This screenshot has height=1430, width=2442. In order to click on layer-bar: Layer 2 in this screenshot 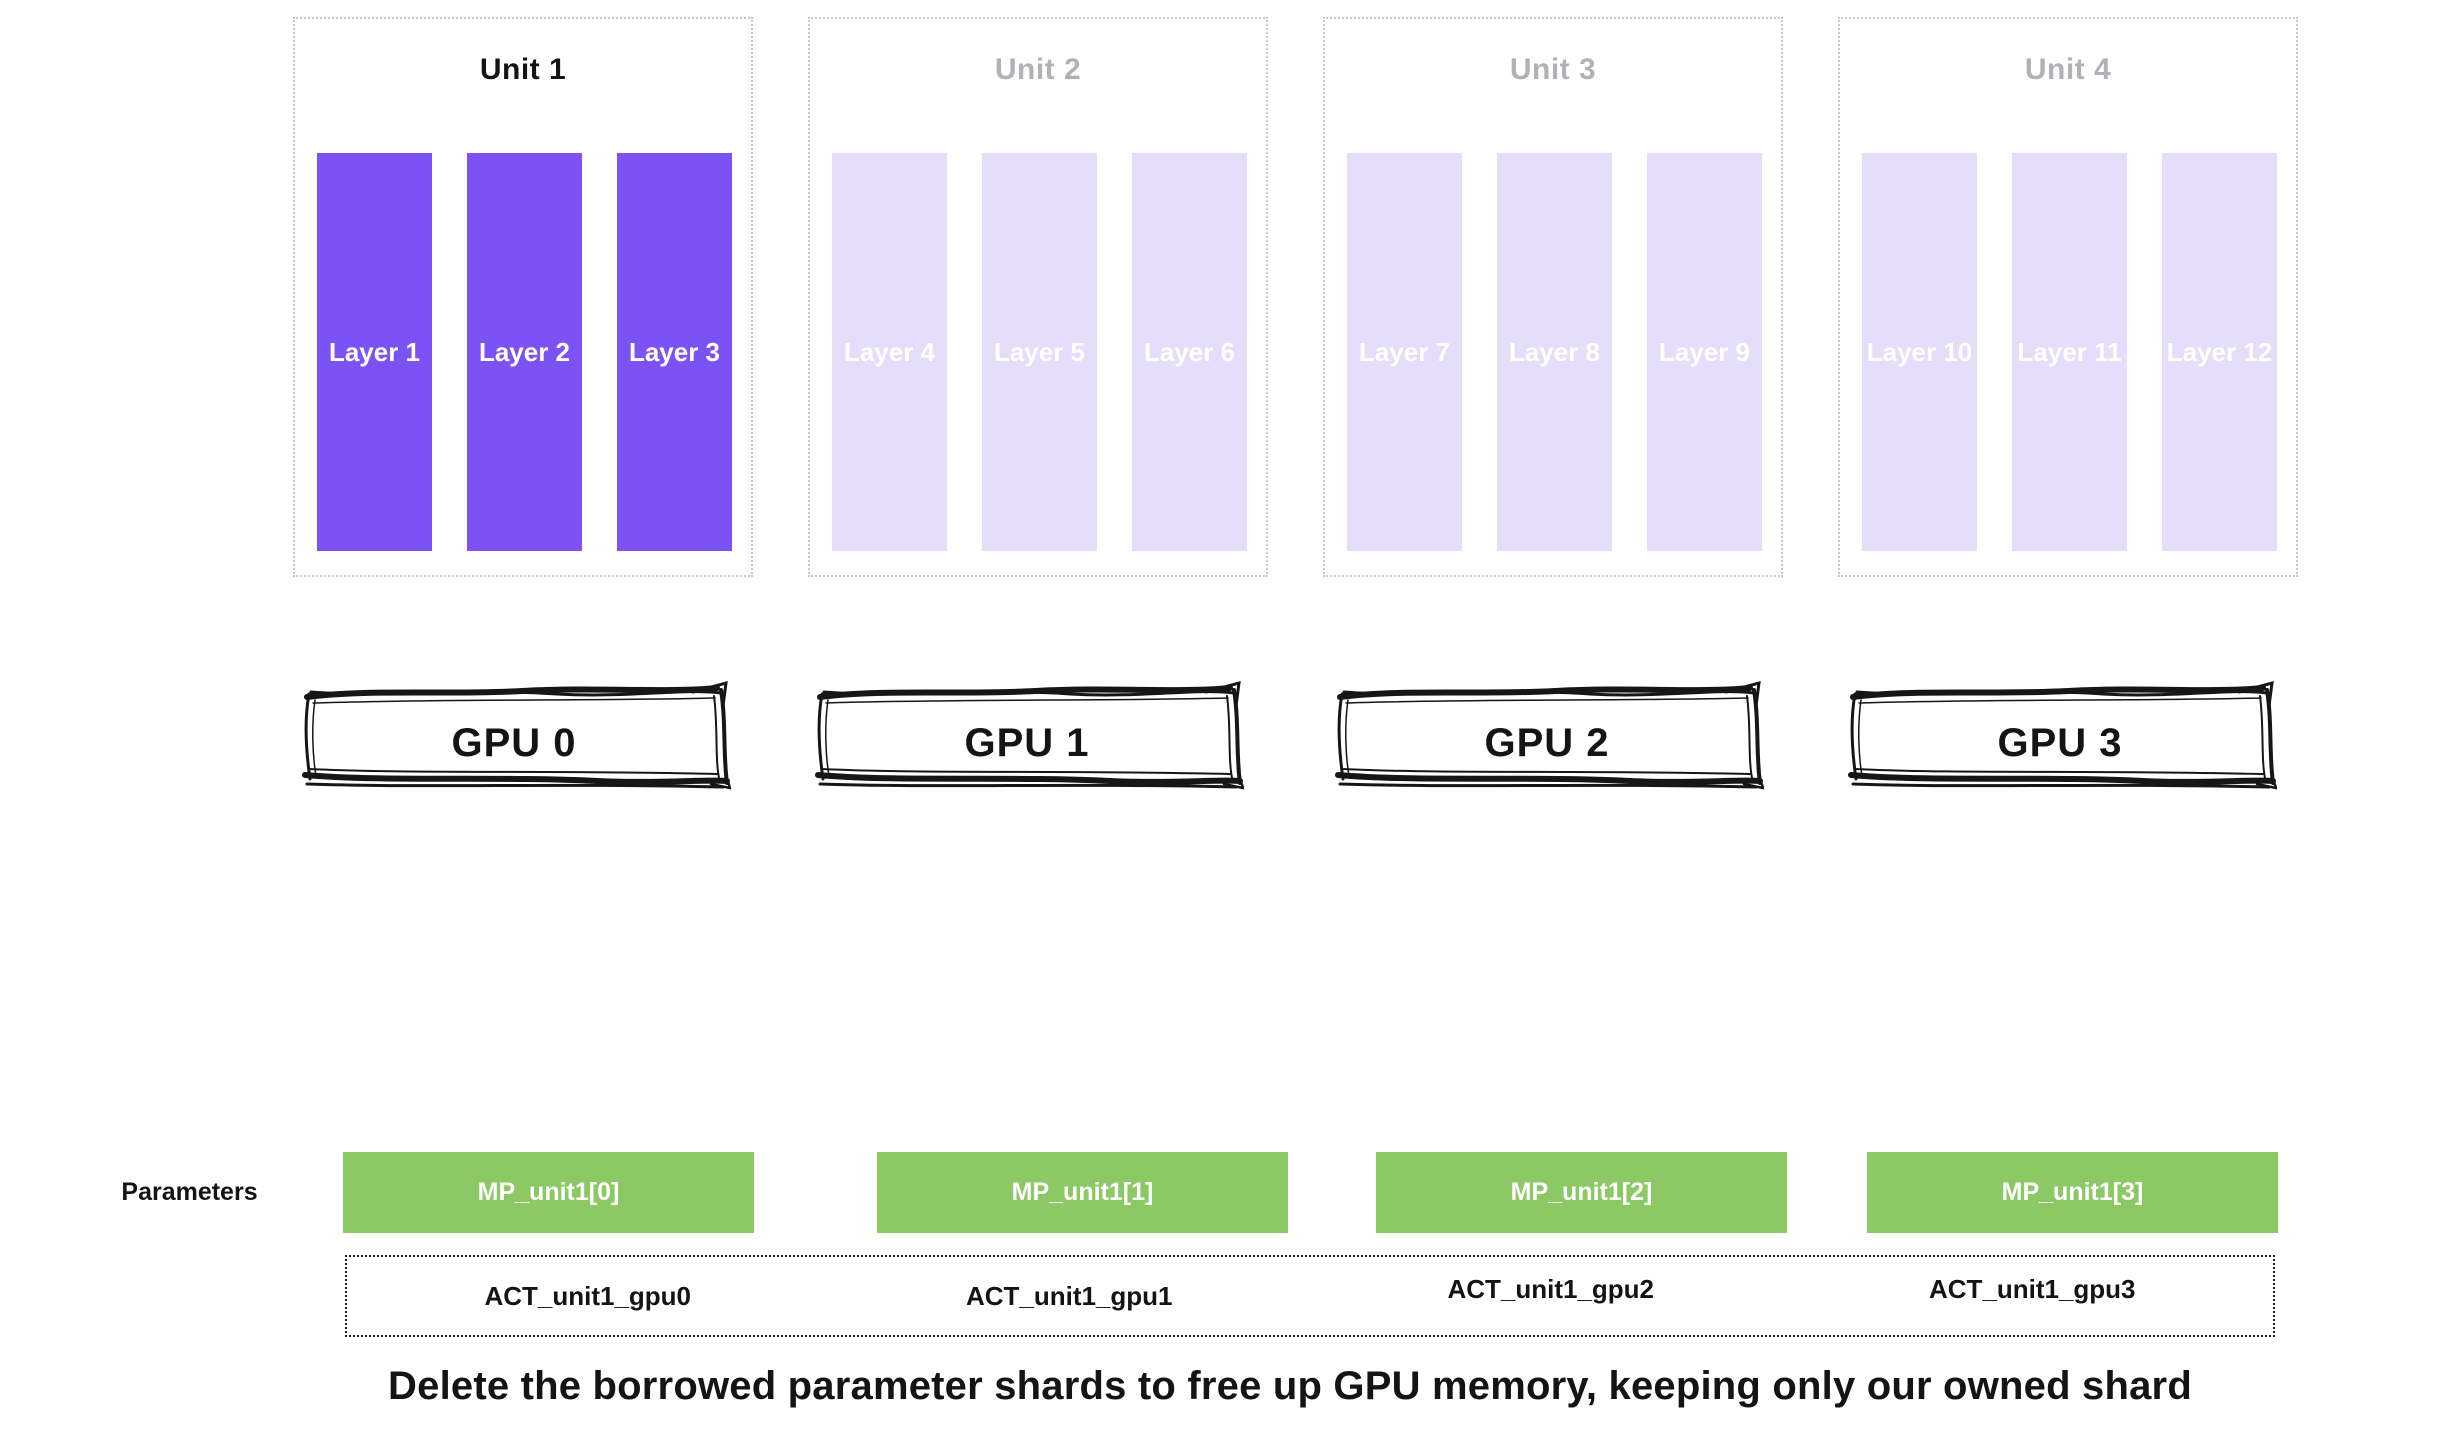, I will do `click(524, 352)`.